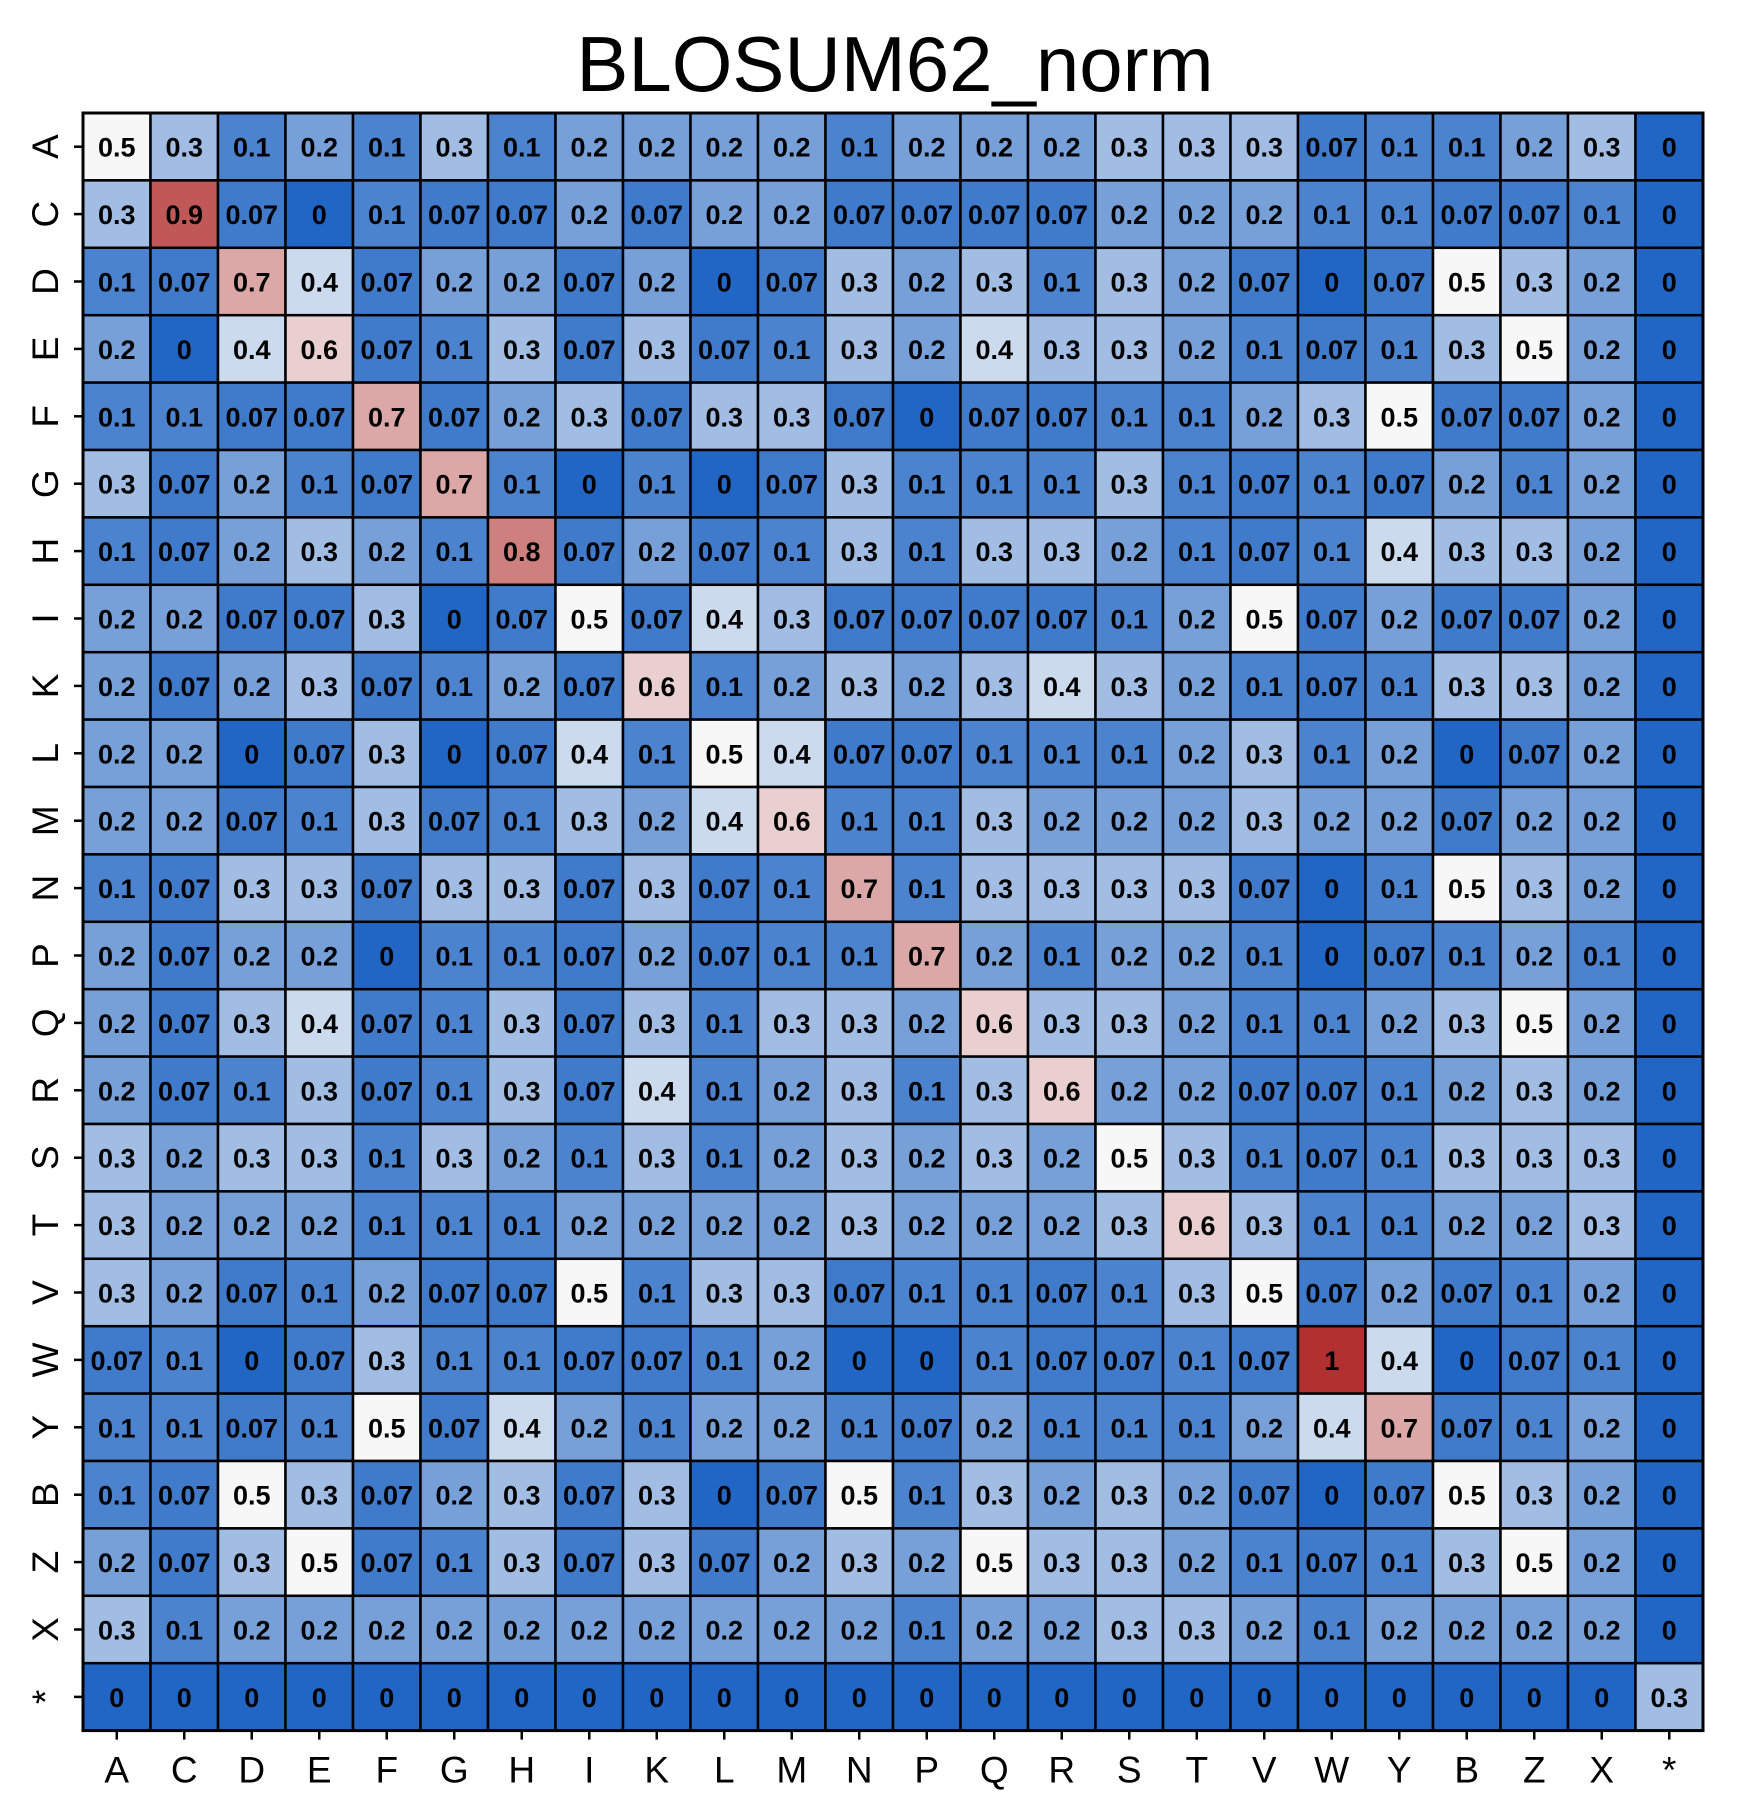  Describe the element at coordinates (45, 1359) in the screenshot. I see `y-tick-label: W` at that location.